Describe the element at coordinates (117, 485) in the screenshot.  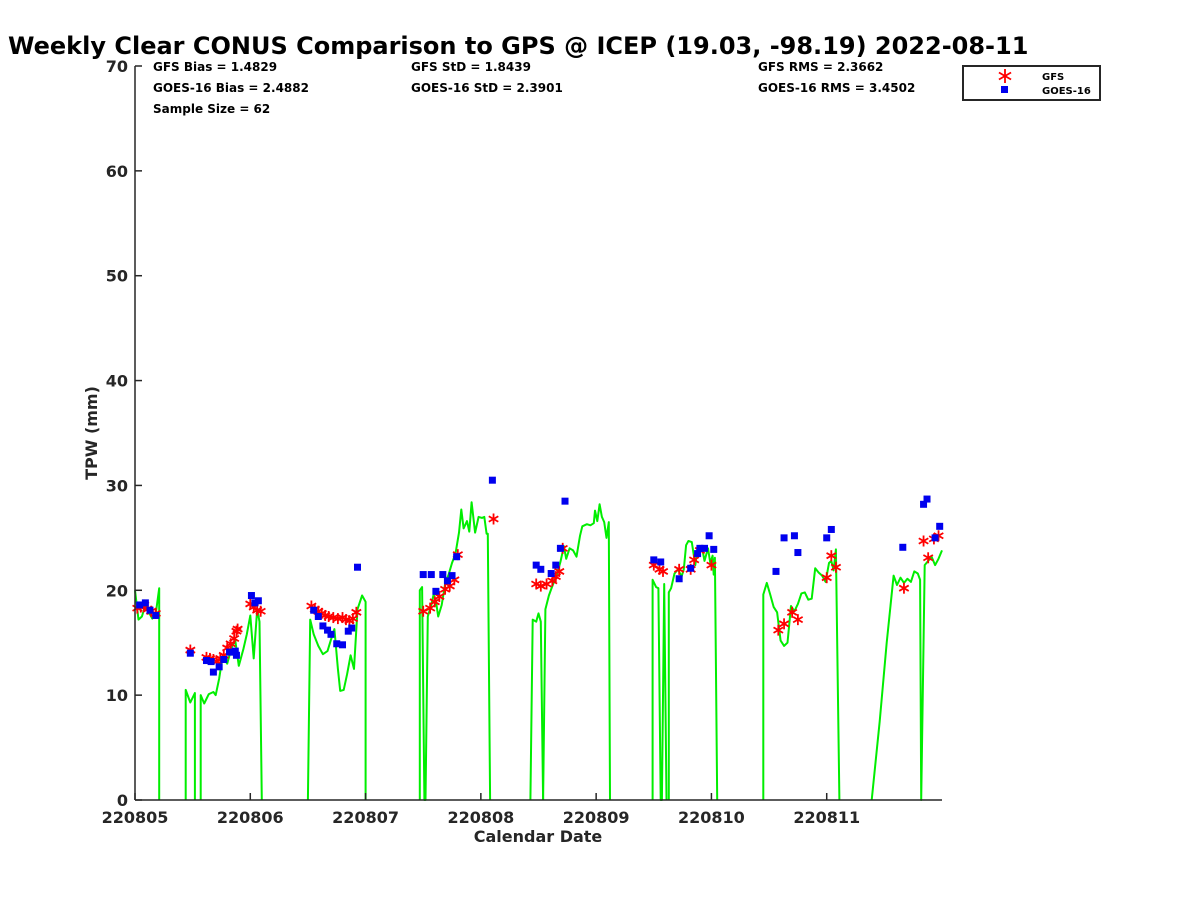
I see `y-tick-label: 30` at that location.